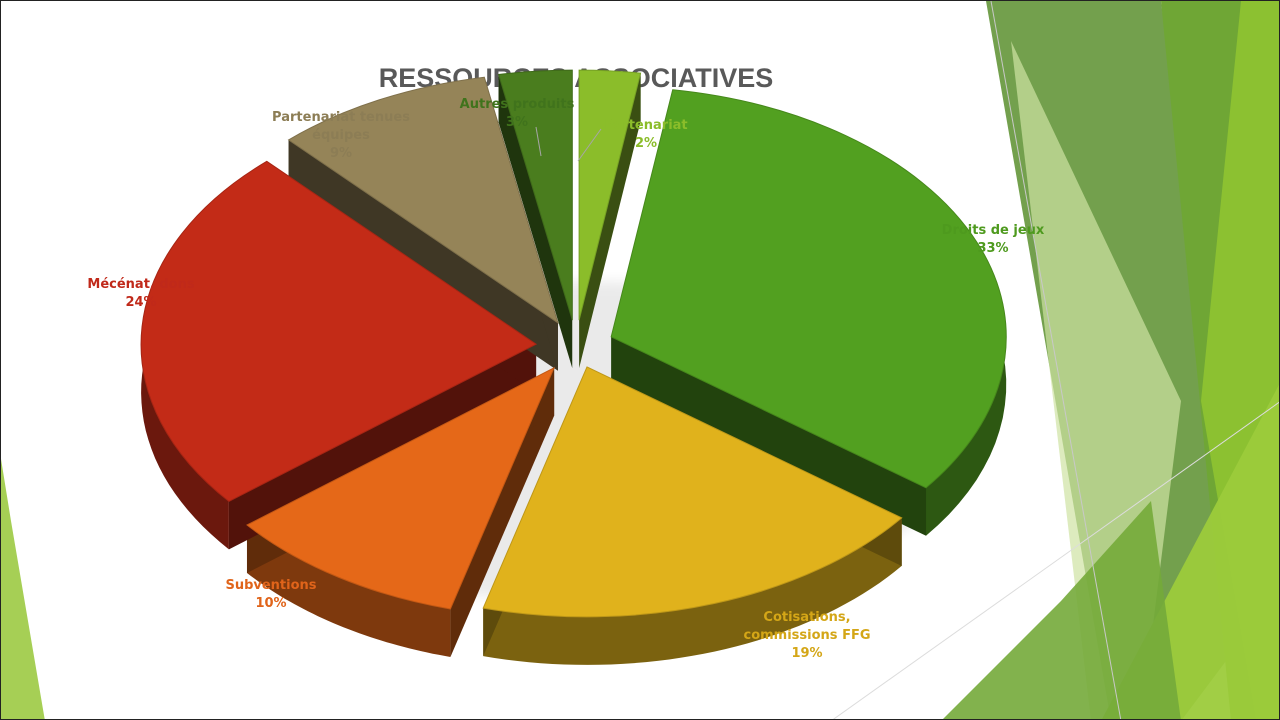  What do you see at coordinates (517, 104) in the screenshot?
I see `data-label-text: Autres produits` at bounding box center [517, 104].